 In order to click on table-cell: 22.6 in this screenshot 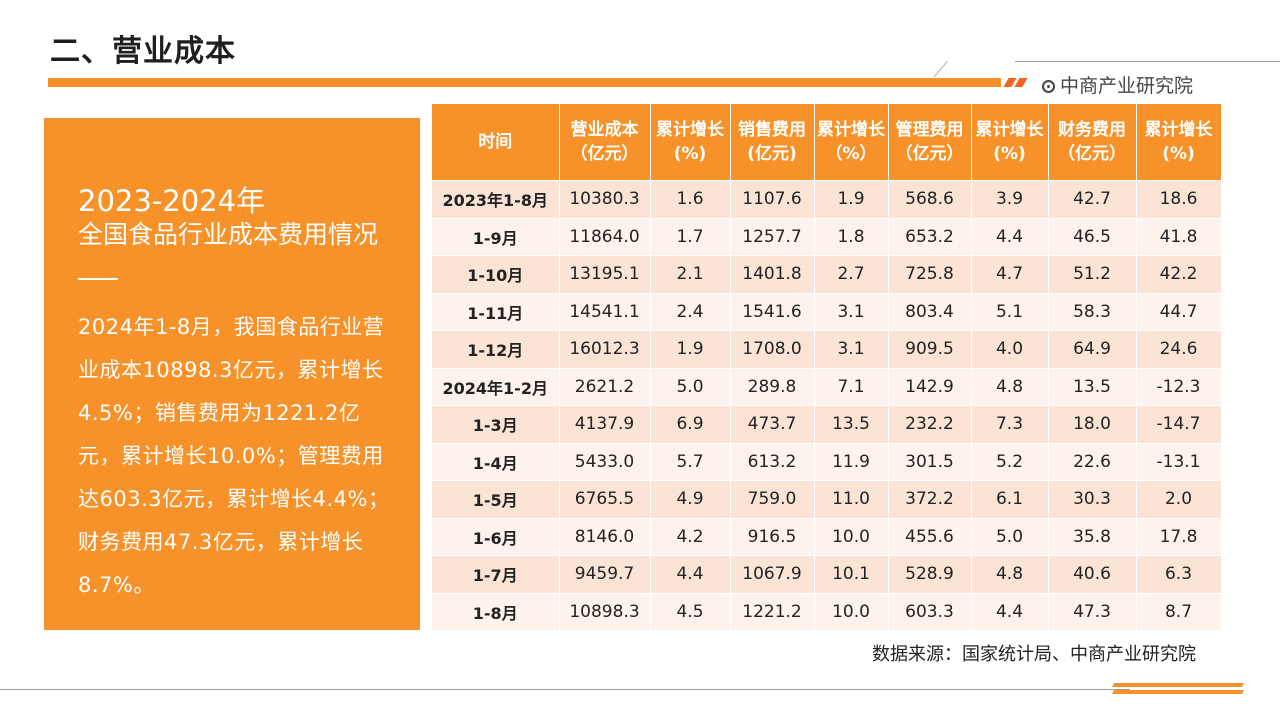, I will do `click(1092, 461)`.